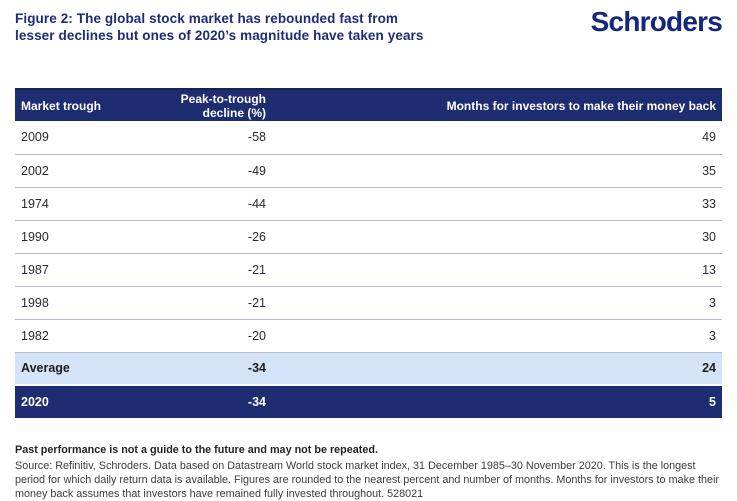 Image resolution: width=737 pixels, height=501 pixels. What do you see at coordinates (216, 171) in the screenshot?
I see `cell-decline: -49` at bounding box center [216, 171].